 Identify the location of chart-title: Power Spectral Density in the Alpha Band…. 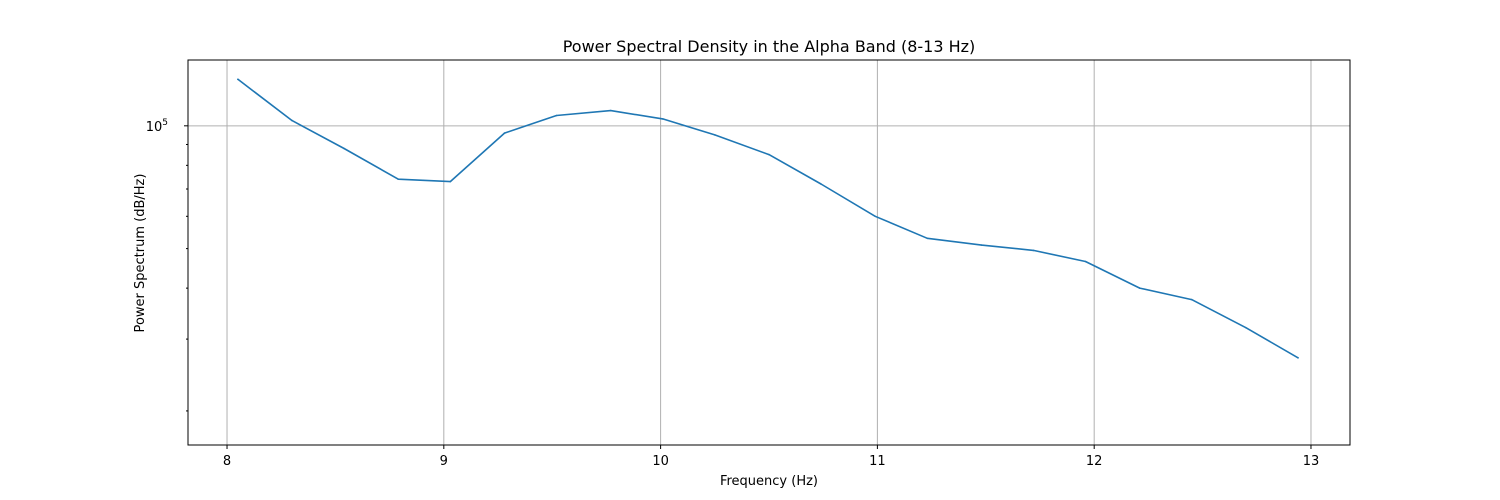
(769, 46).